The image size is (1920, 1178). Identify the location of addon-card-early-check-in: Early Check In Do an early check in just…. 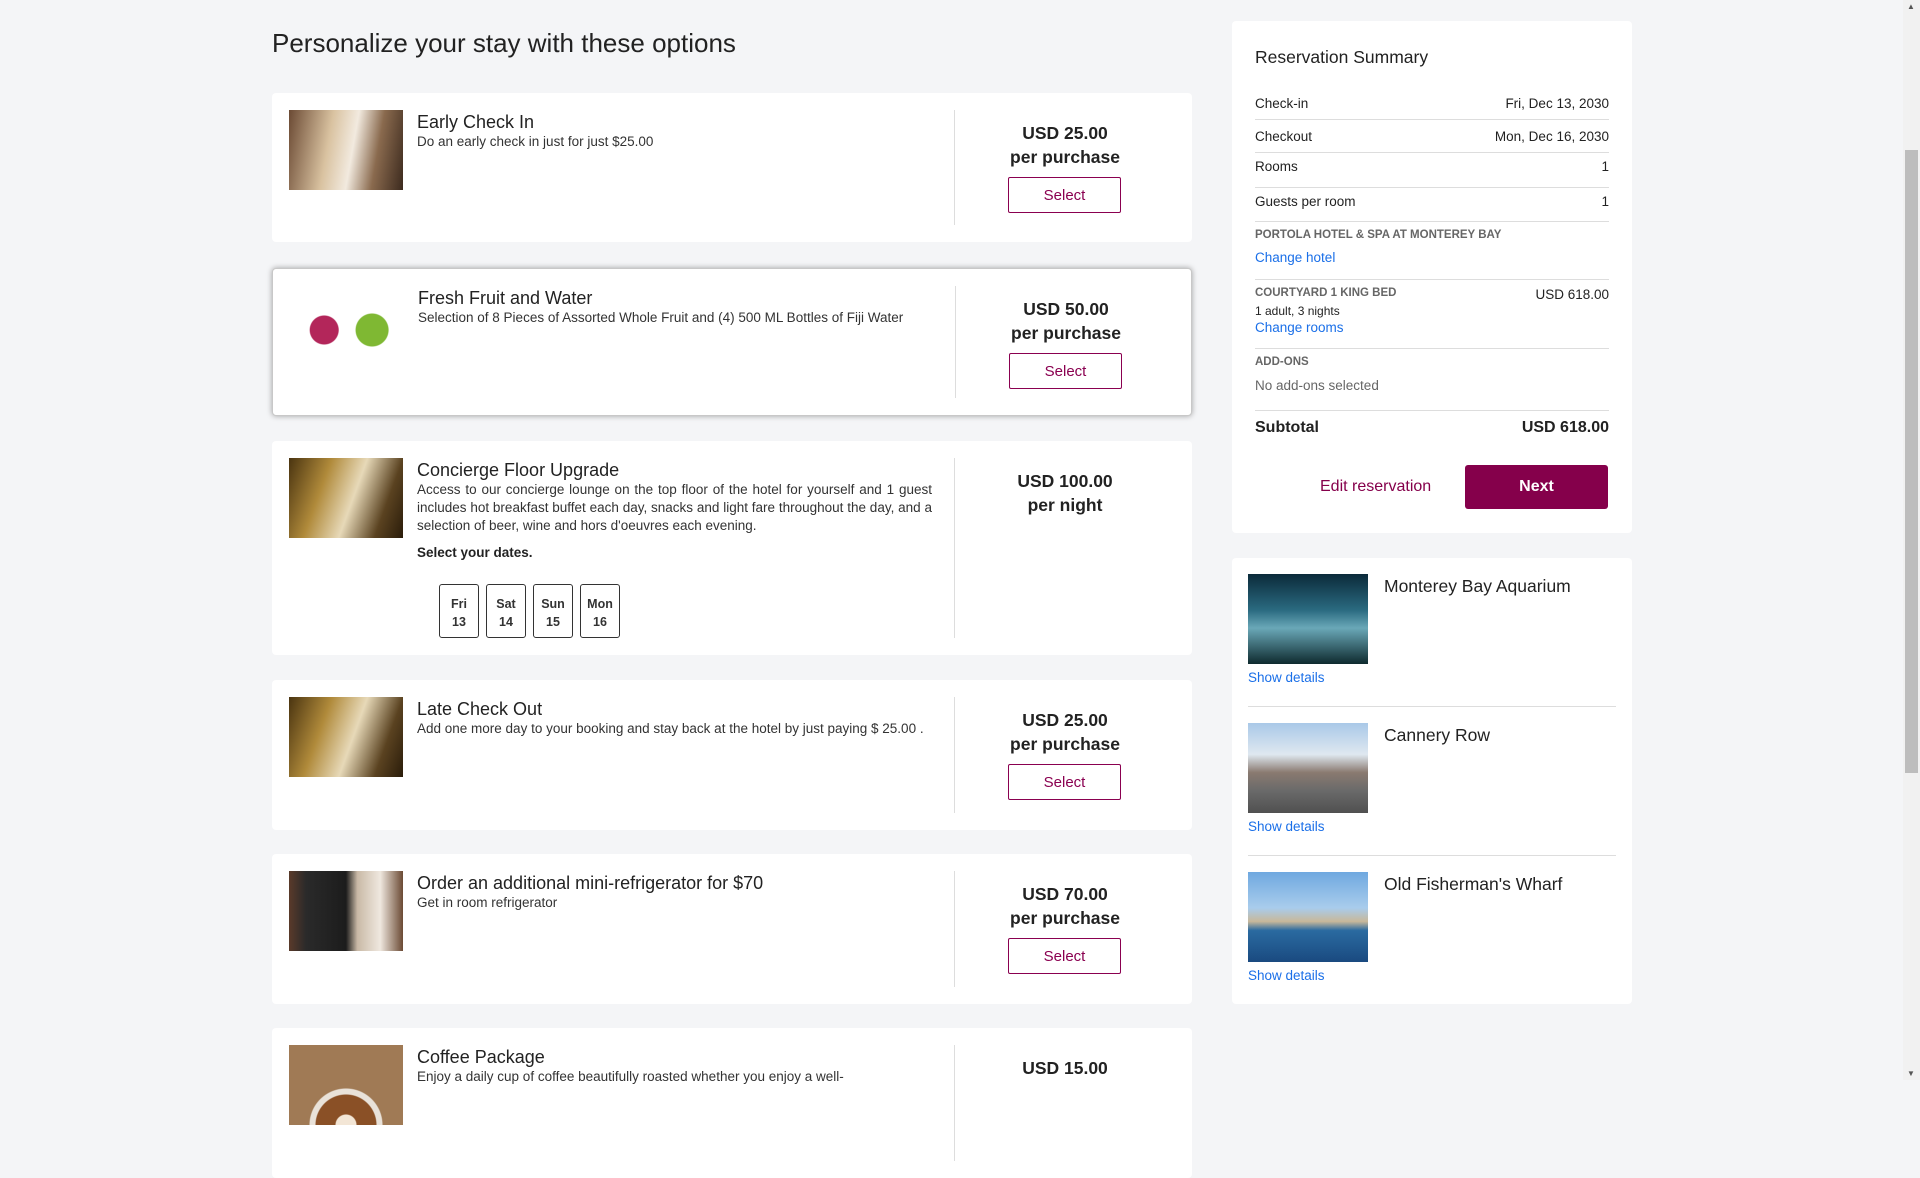
(732, 167).